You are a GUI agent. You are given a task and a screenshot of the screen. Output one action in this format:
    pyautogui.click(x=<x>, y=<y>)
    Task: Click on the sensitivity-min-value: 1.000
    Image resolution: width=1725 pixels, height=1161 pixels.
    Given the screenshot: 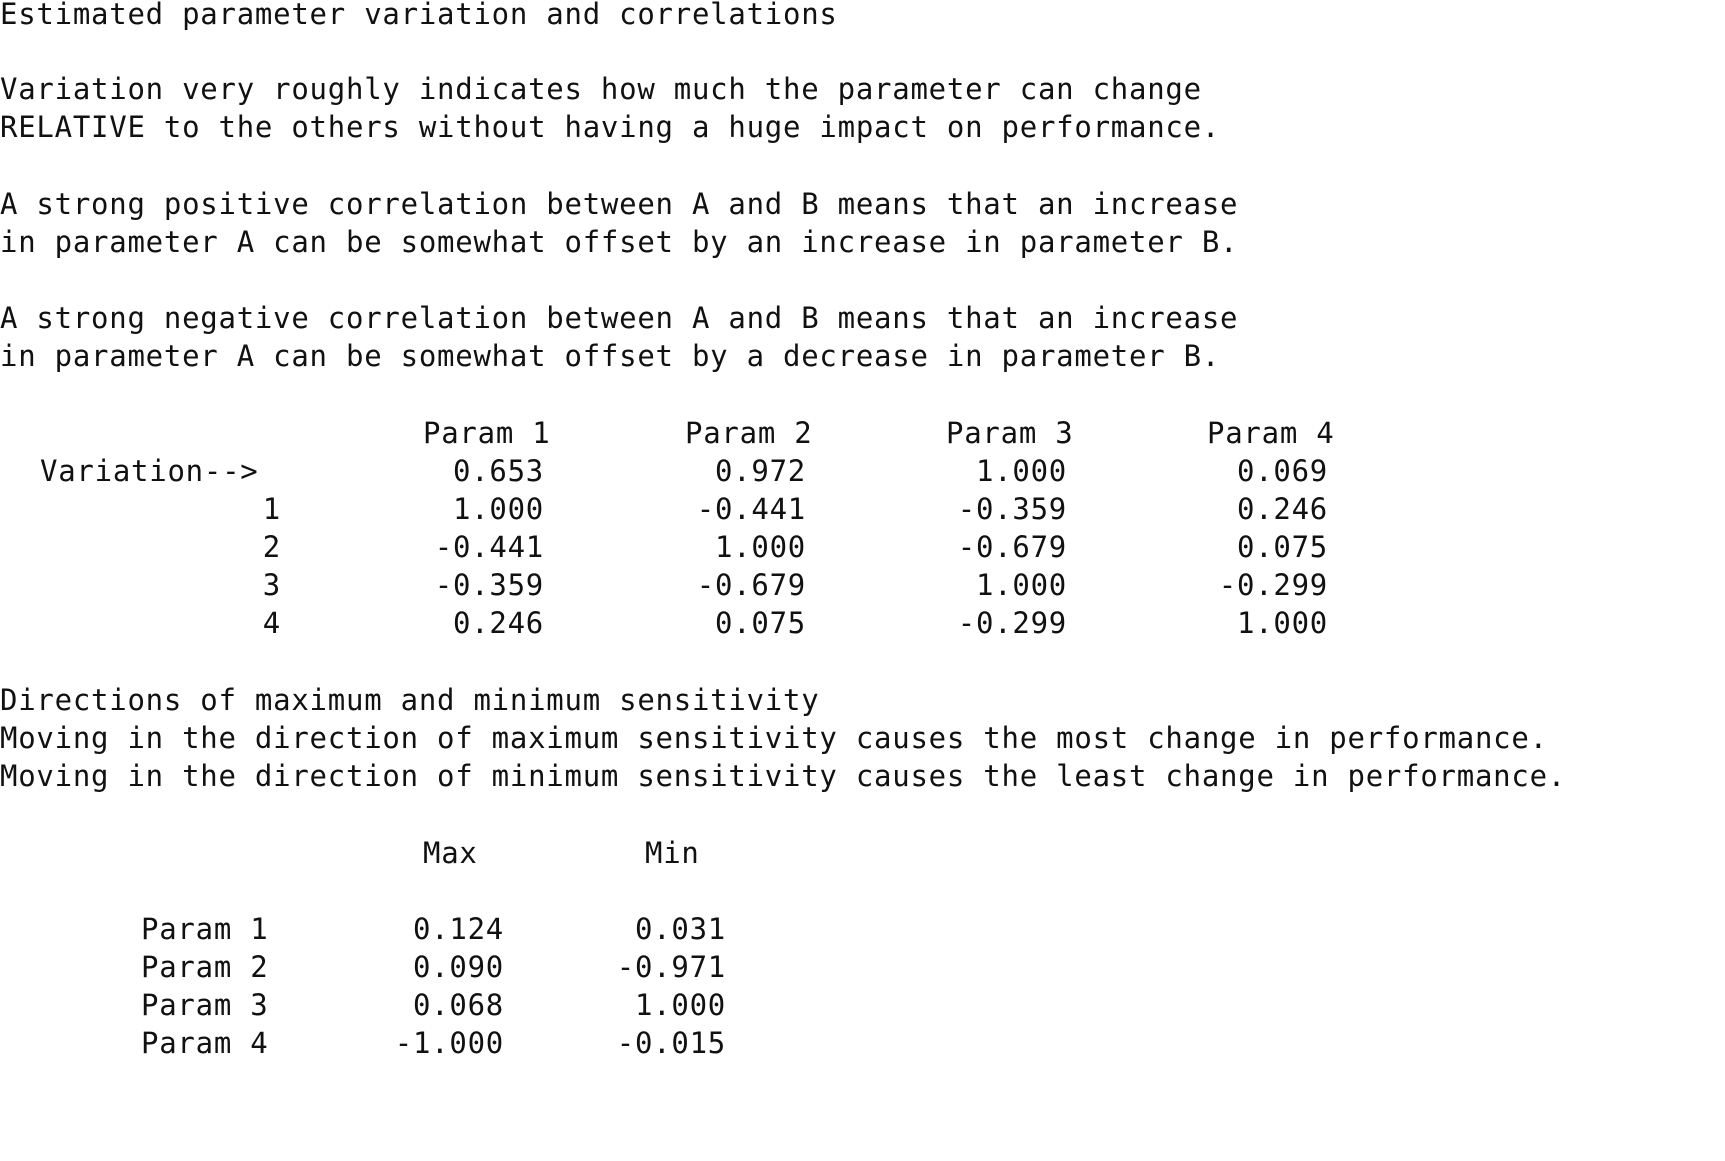 What is the action you would take?
    pyautogui.click(x=680, y=1005)
    